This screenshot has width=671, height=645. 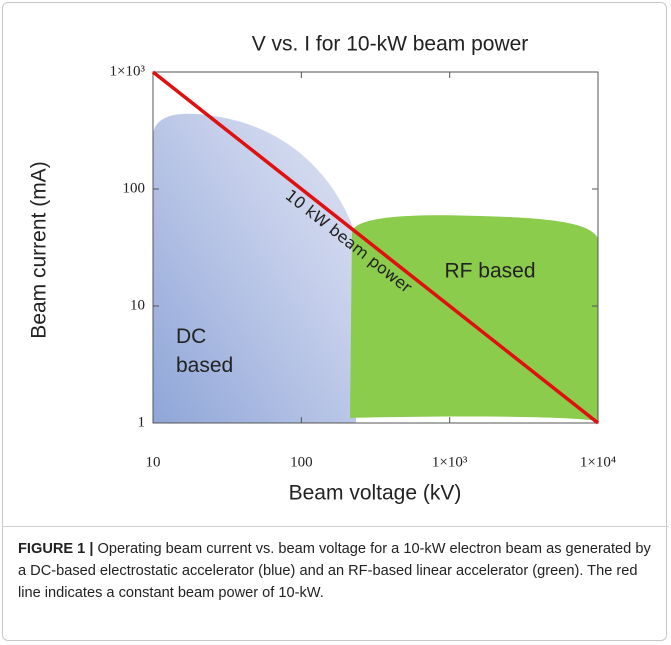 What do you see at coordinates (142, 422) in the screenshot?
I see `y-tick-label: 1` at bounding box center [142, 422].